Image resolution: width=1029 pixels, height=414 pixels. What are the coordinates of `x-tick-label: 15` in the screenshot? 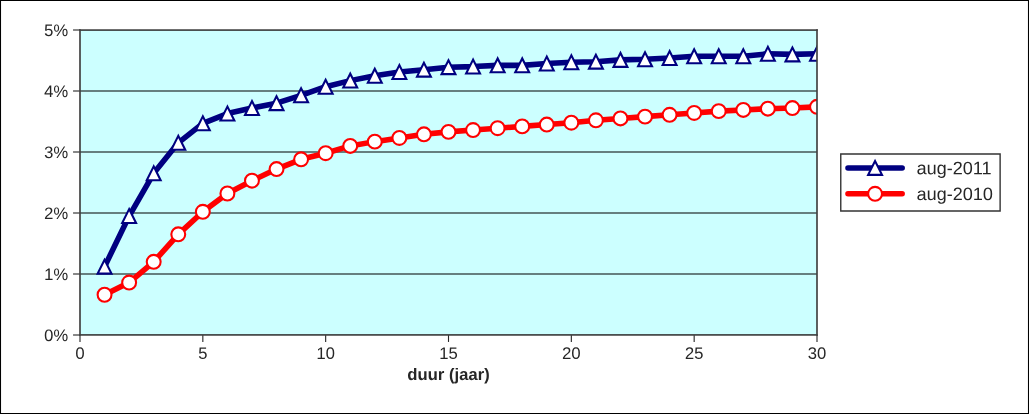 It's located at (449, 353).